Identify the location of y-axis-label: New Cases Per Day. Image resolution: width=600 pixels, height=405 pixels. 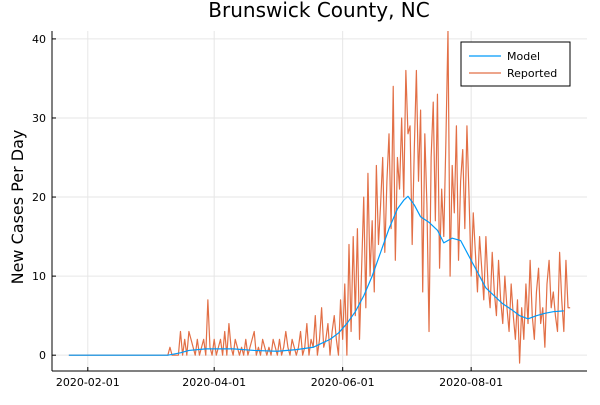
(17, 207).